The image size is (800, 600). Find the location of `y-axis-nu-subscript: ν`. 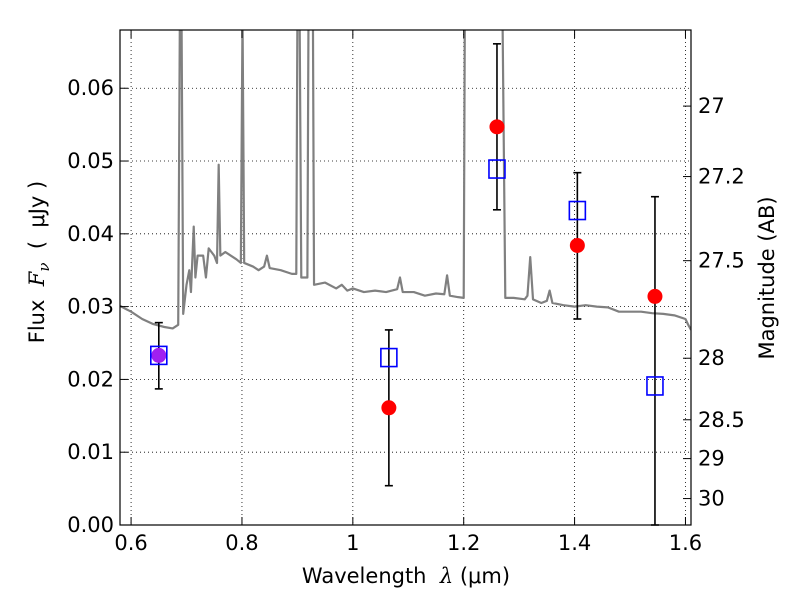

y-axis-nu-subscript: ν is located at coordinates (44, 267).